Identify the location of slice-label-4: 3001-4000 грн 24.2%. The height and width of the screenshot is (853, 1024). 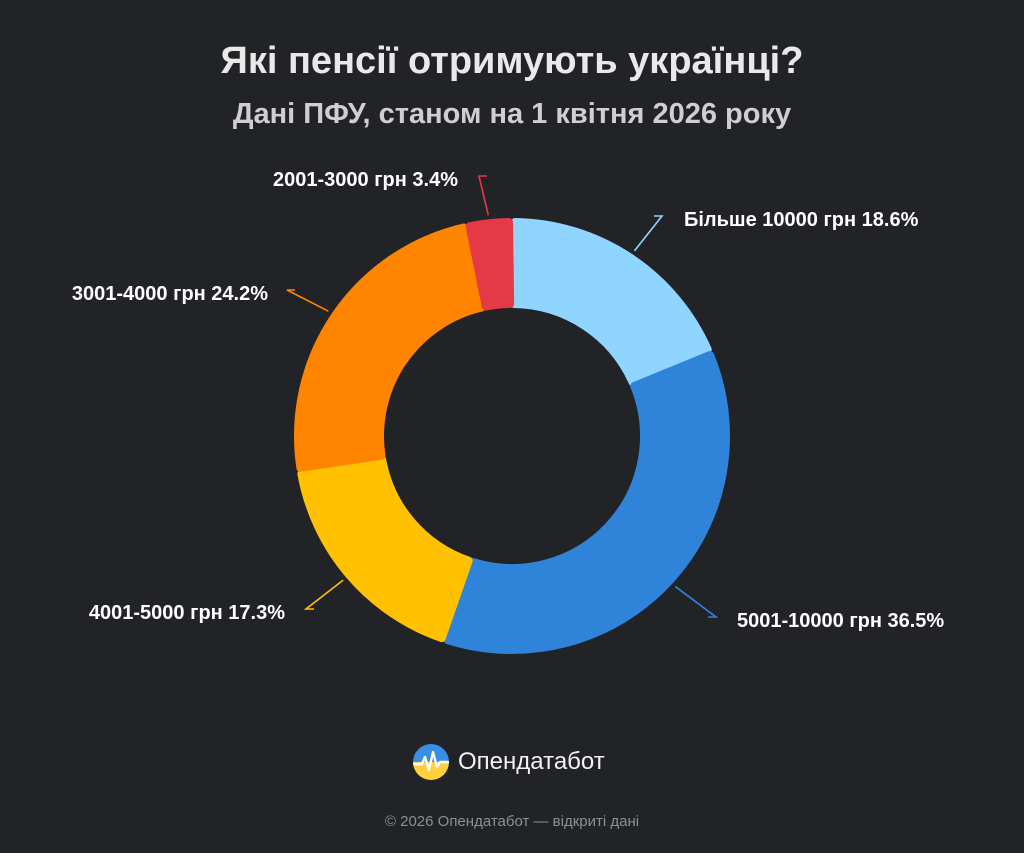
(170, 294).